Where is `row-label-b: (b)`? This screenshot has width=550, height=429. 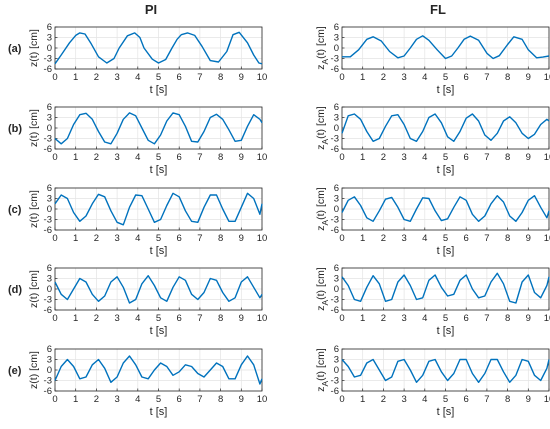
row-label-b: (b) is located at coordinates (15, 129).